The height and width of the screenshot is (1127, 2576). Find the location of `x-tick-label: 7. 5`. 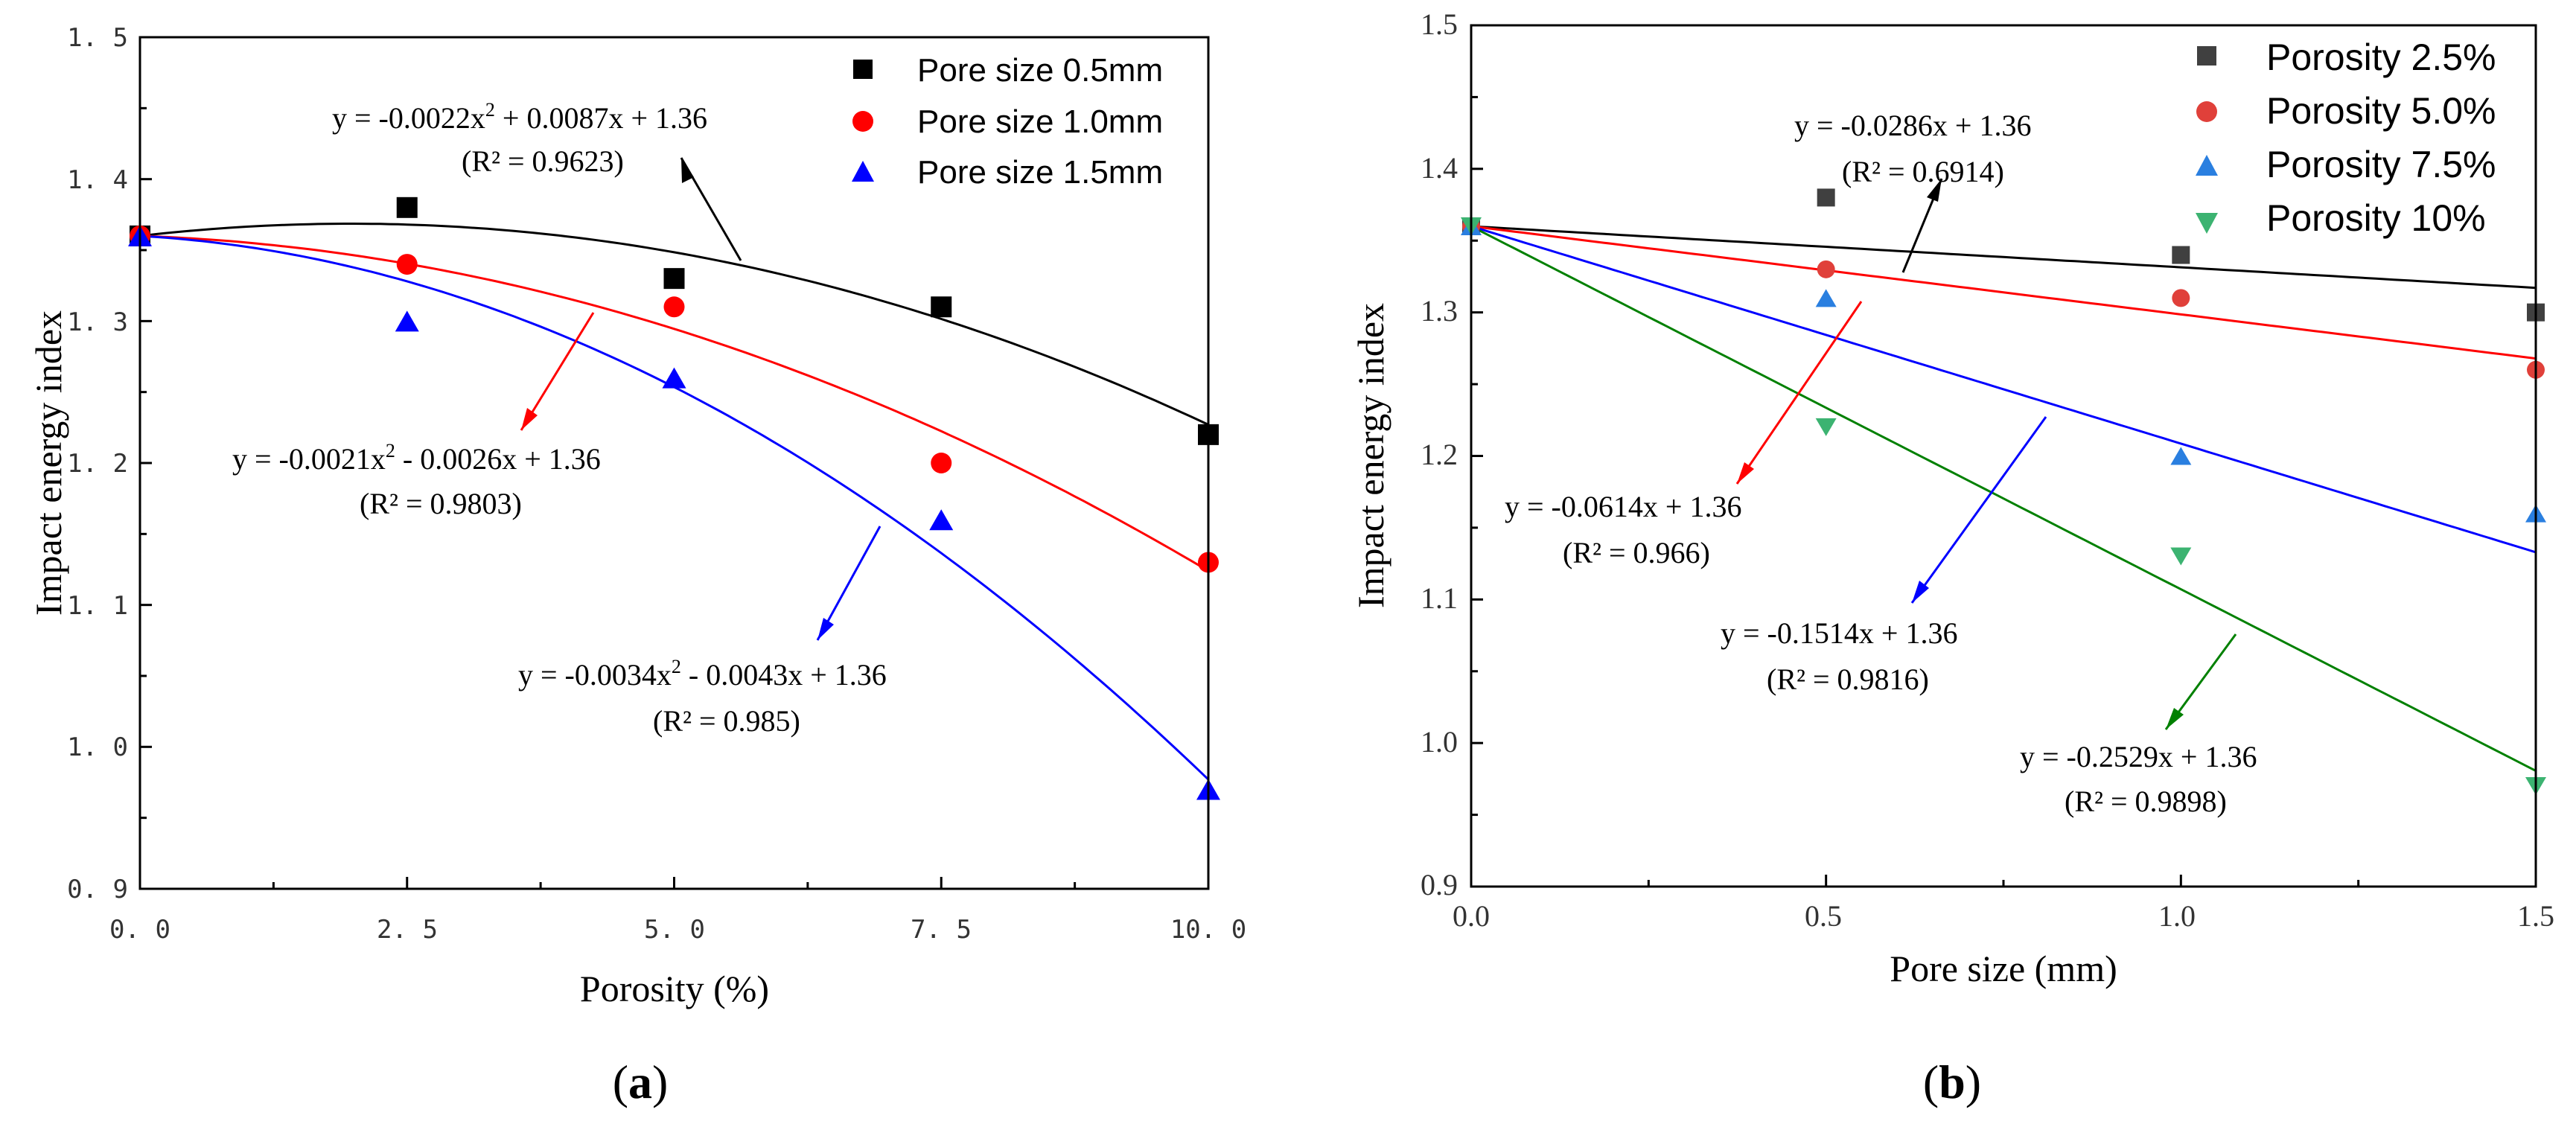

x-tick-label: 7. 5 is located at coordinates (942, 930).